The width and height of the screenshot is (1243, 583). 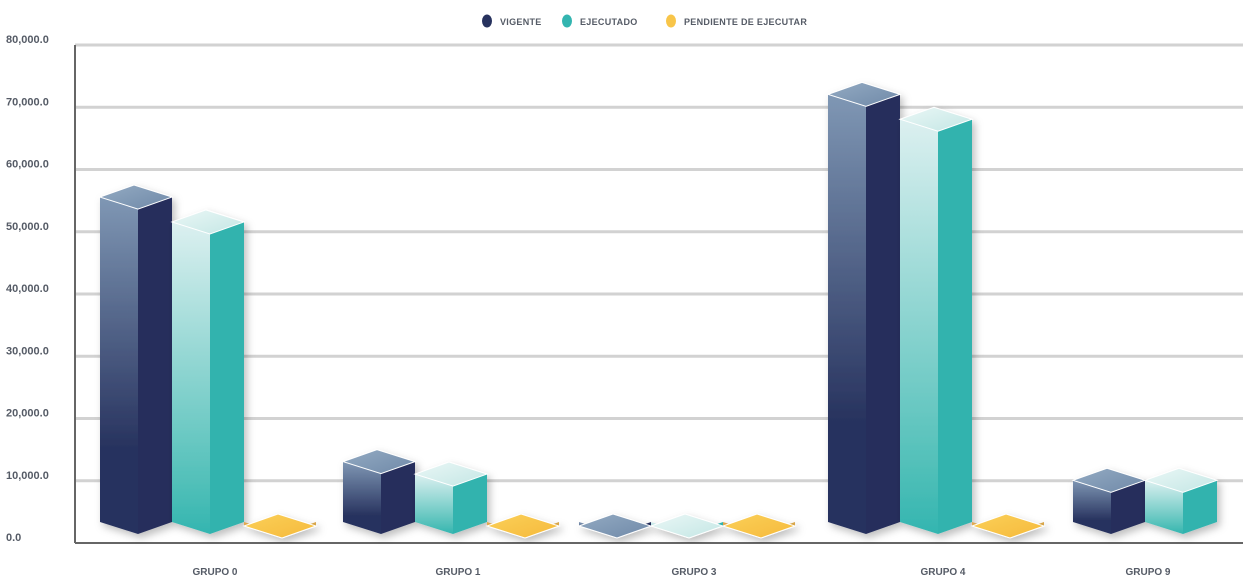 I want to click on x-axis-categories: GRUPO 0 GRUPO 1 GRUPO 3 GRUPO 4 GRUPO 9, so click(x=681, y=572).